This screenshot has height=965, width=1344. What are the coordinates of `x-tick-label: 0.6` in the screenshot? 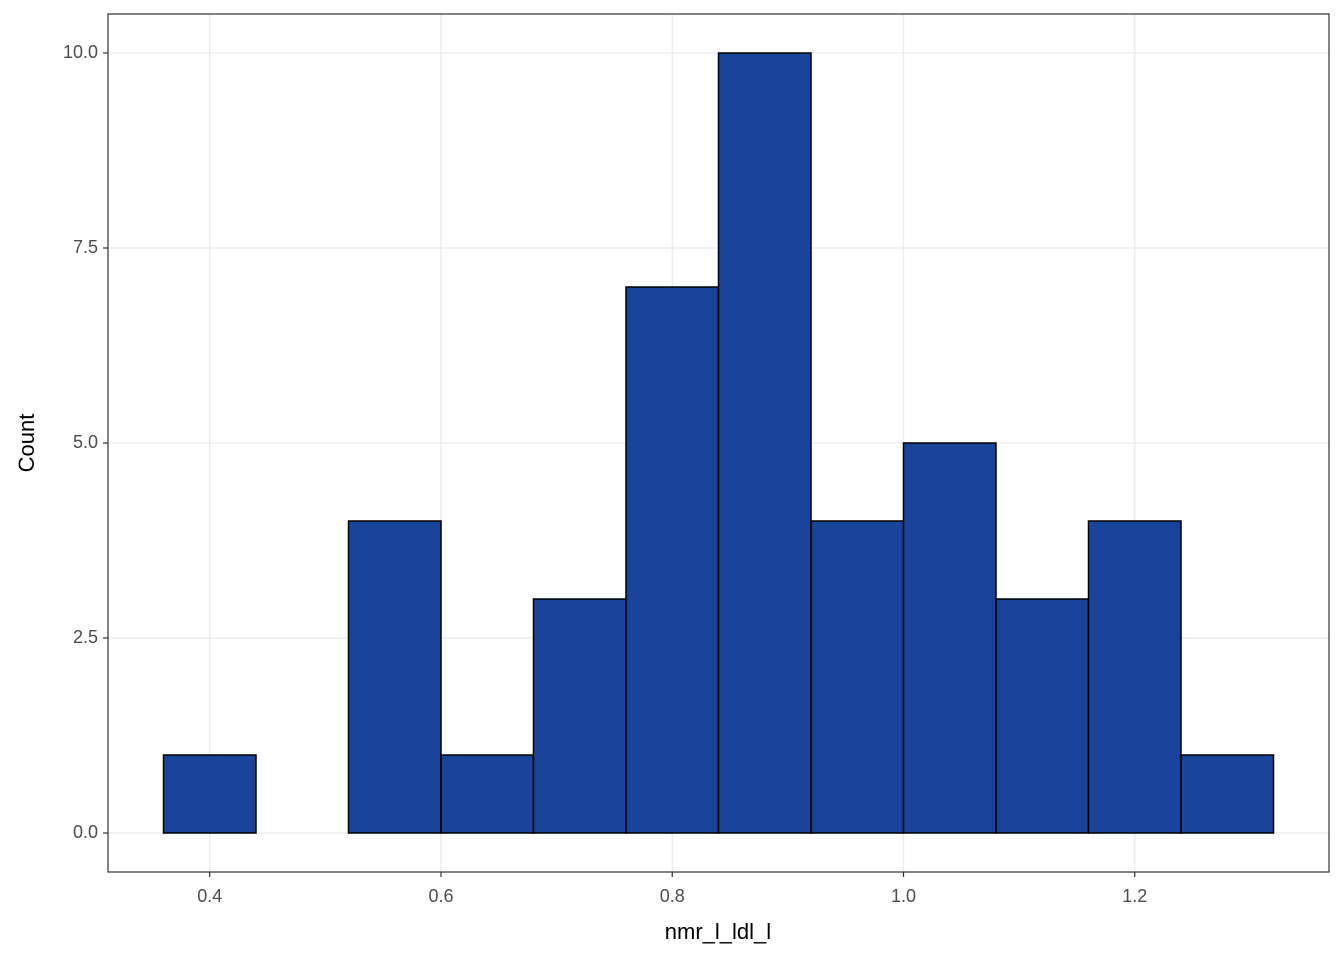 It's located at (440, 896).